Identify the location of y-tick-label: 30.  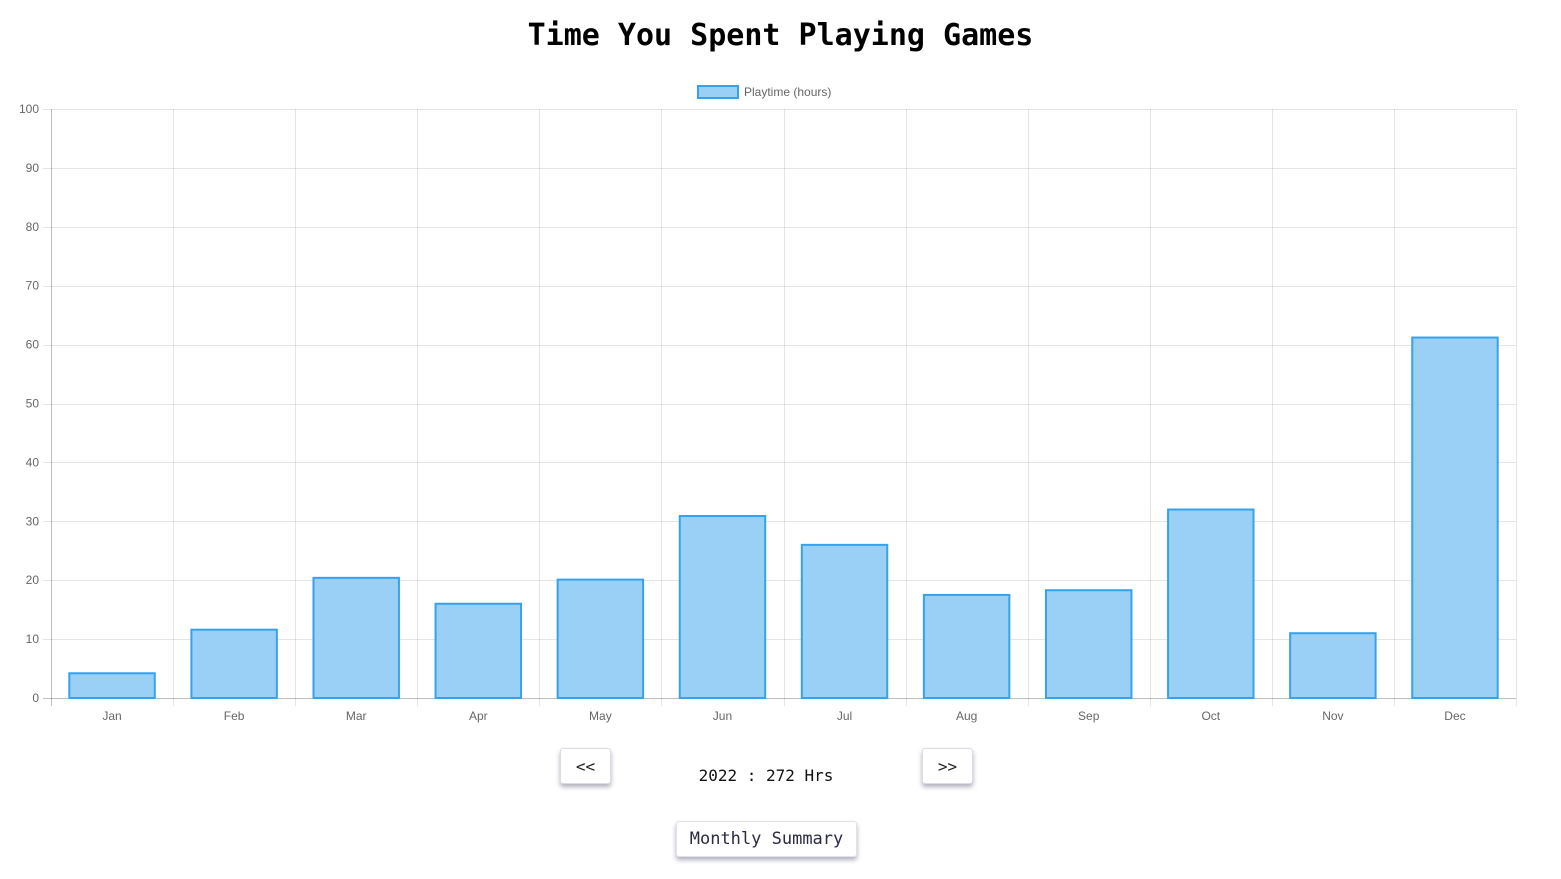
(33, 521).